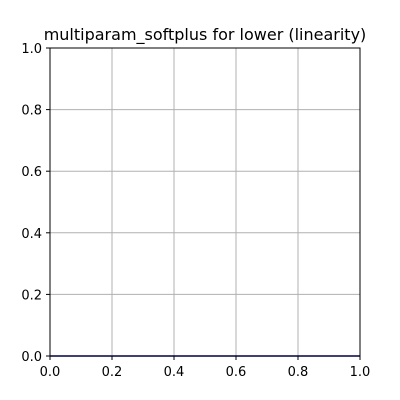 This screenshot has height=400, width=400. I want to click on x-tick-label: 0.4, so click(174, 372).